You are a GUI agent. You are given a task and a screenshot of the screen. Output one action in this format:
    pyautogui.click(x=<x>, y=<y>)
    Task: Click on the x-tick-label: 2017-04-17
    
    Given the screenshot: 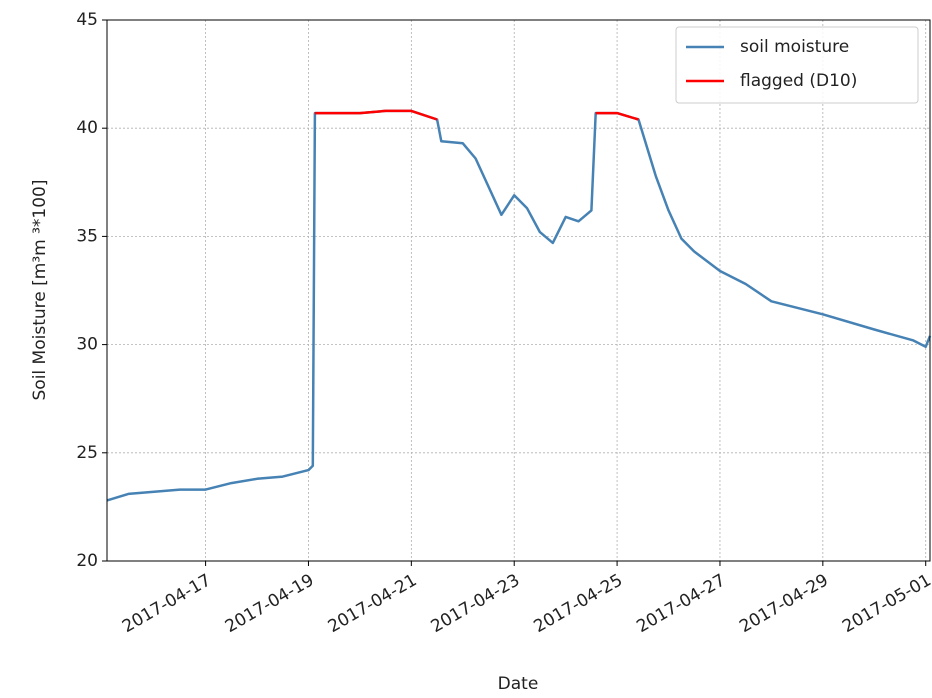 What is the action you would take?
    pyautogui.click(x=167, y=603)
    